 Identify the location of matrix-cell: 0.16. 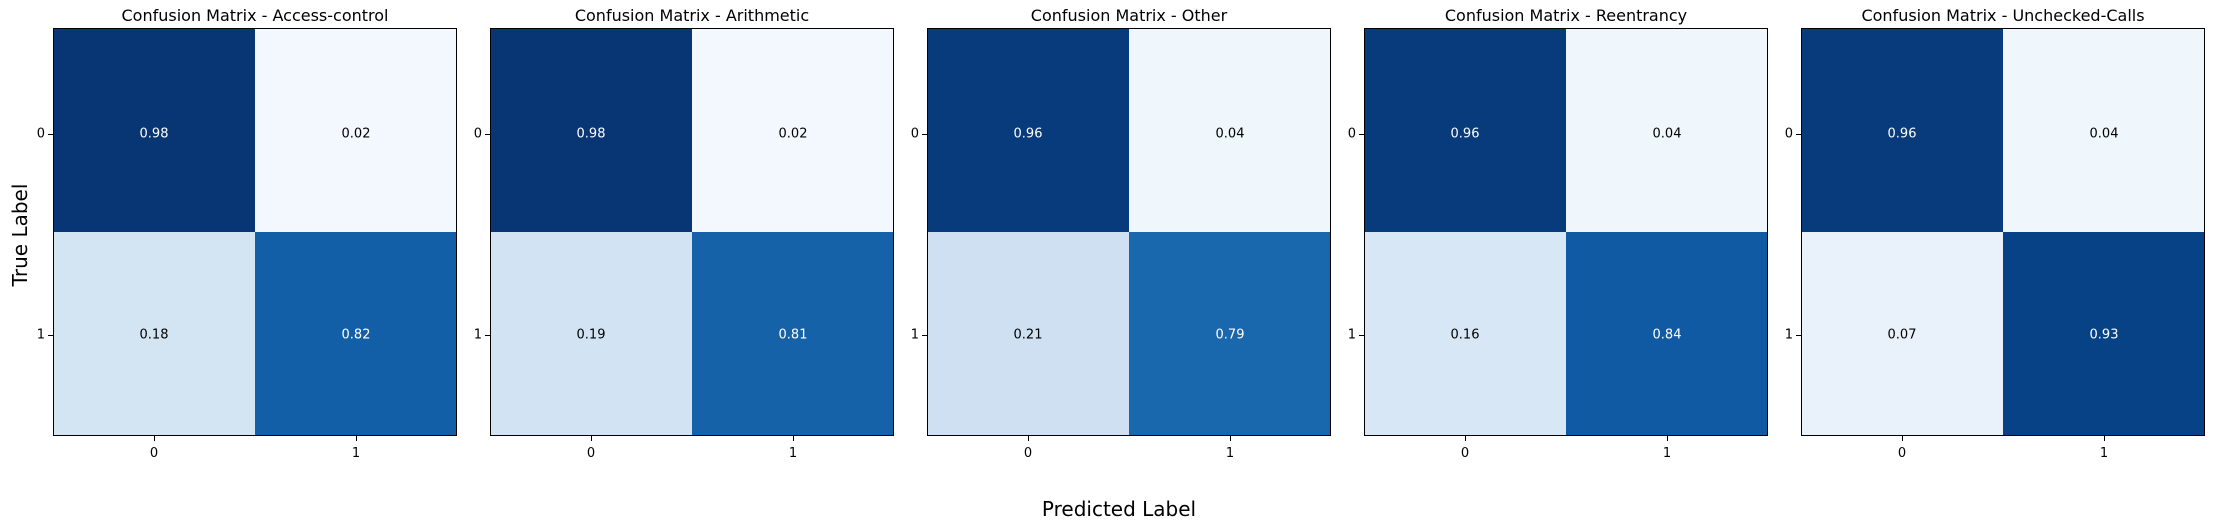
(1465, 334).